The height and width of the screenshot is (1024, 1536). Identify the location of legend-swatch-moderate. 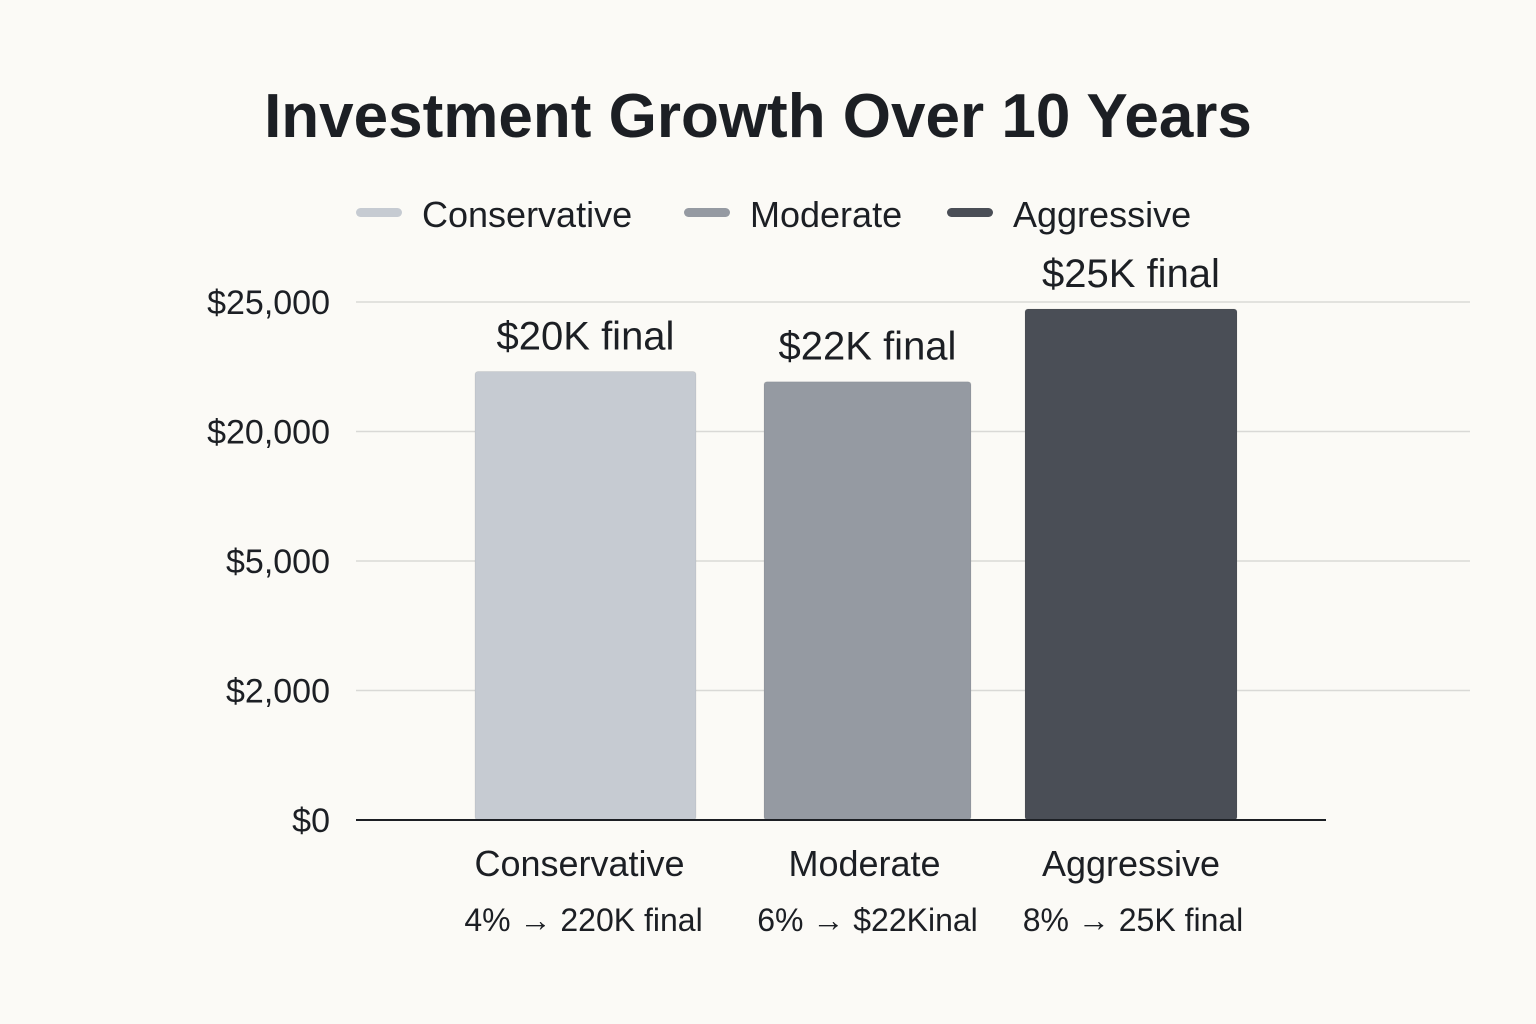
(707, 212).